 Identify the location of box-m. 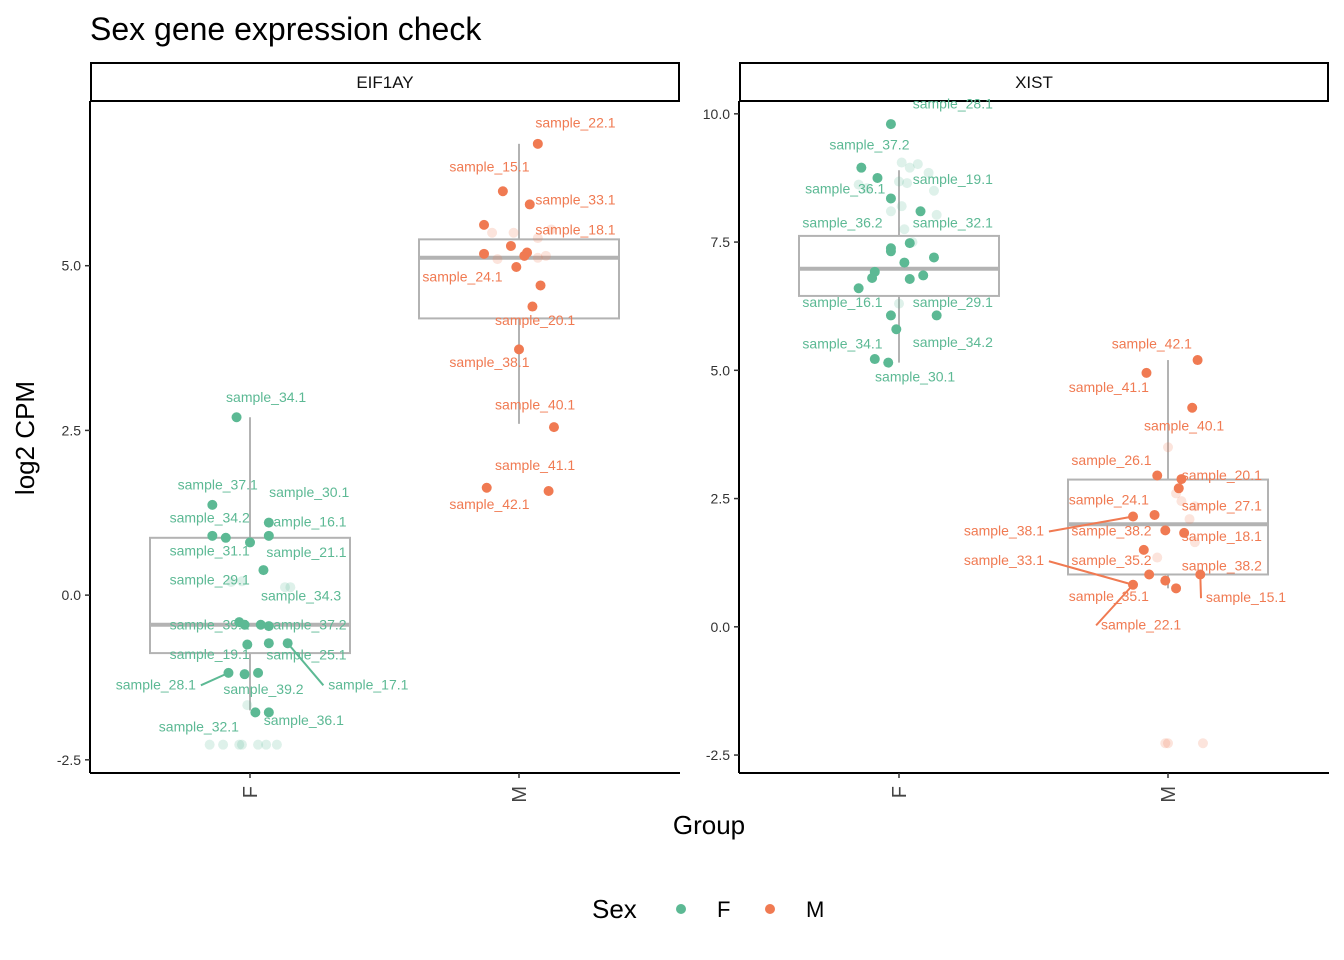
(519, 283).